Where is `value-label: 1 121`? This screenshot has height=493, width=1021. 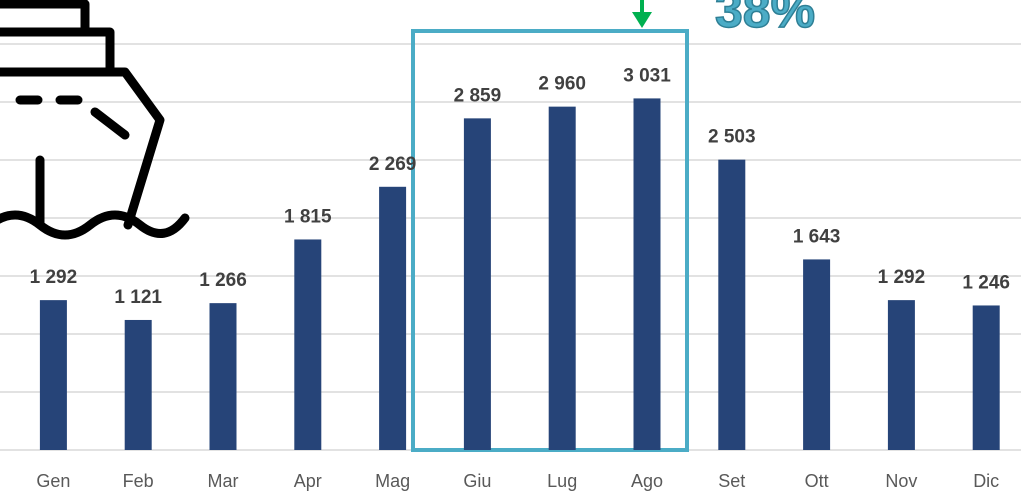 value-label: 1 121 is located at coordinates (138, 297).